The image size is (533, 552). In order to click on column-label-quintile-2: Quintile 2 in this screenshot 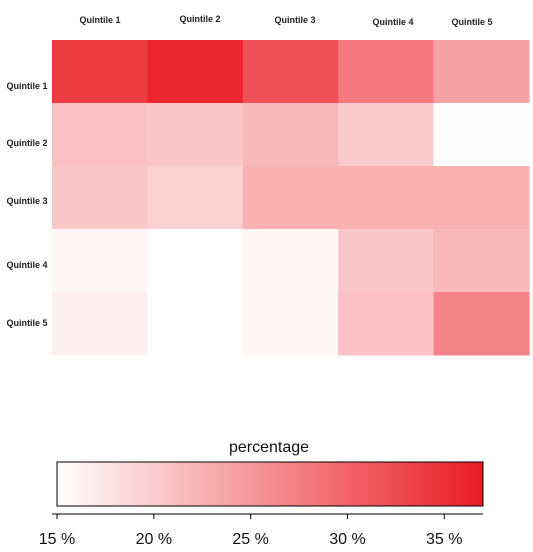, I will do `click(199, 19)`.